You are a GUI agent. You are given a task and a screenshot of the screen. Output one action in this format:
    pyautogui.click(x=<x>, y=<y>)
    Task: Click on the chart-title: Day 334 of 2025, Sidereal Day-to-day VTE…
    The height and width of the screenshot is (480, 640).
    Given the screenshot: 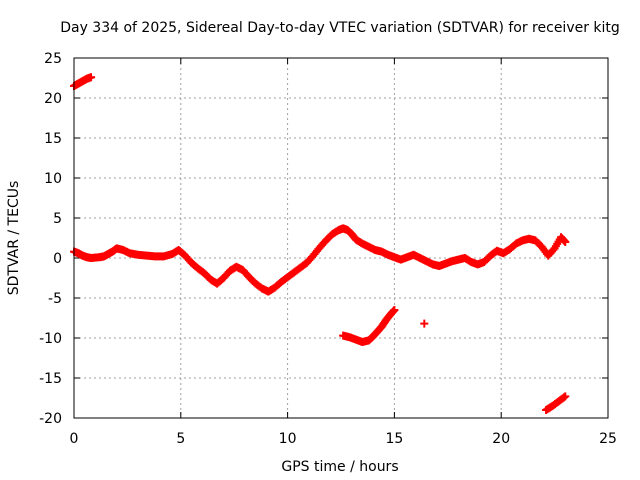 What is the action you would take?
    pyautogui.click(x=340, y=28)
    